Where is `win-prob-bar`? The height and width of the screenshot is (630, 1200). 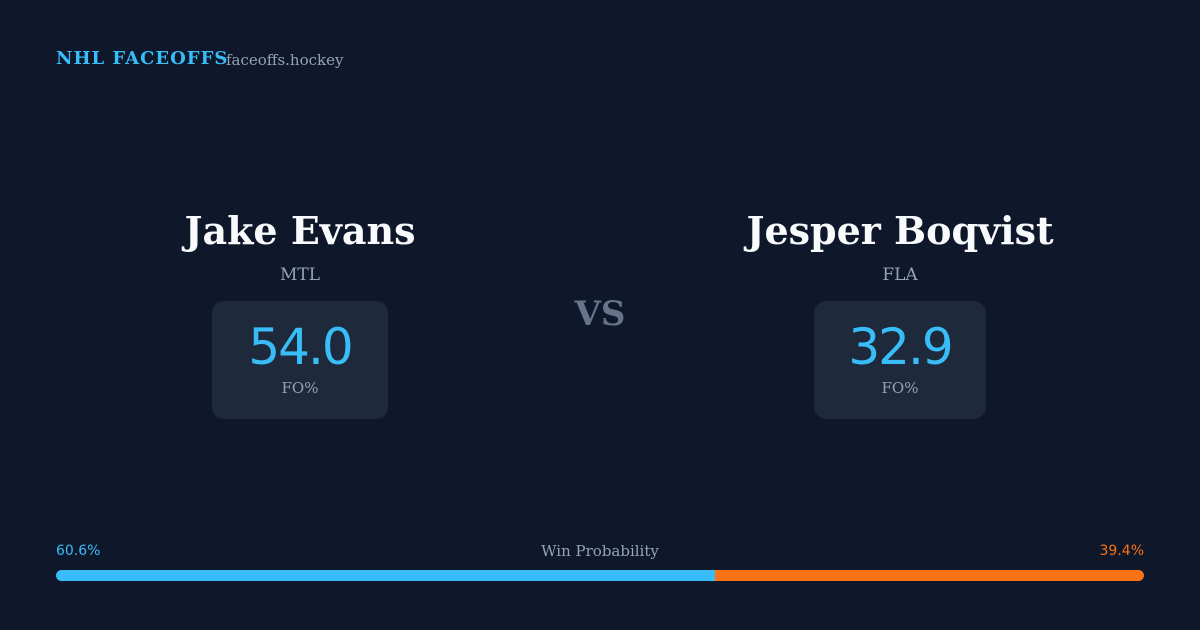
win-prob-bar is located at coordinates (600, 575).